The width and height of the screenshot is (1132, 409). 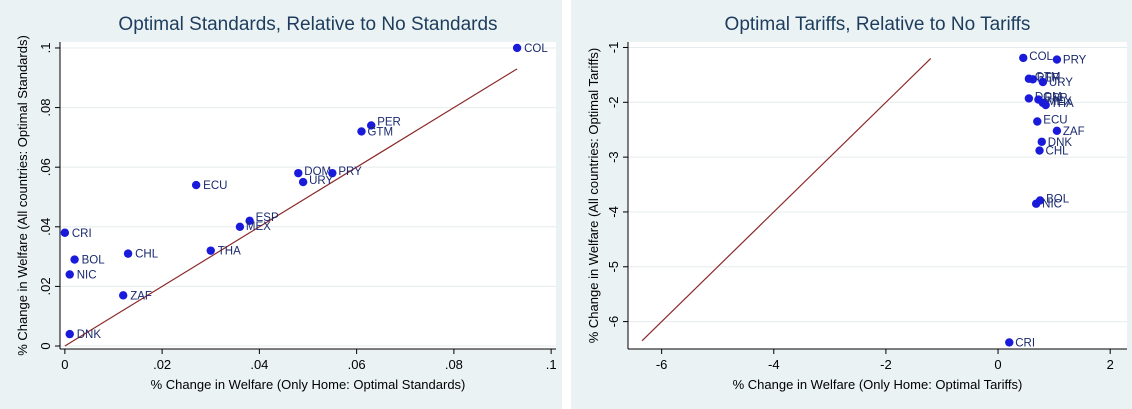 I want to click on y-tick-label: .04, so click(x=45, y=227).